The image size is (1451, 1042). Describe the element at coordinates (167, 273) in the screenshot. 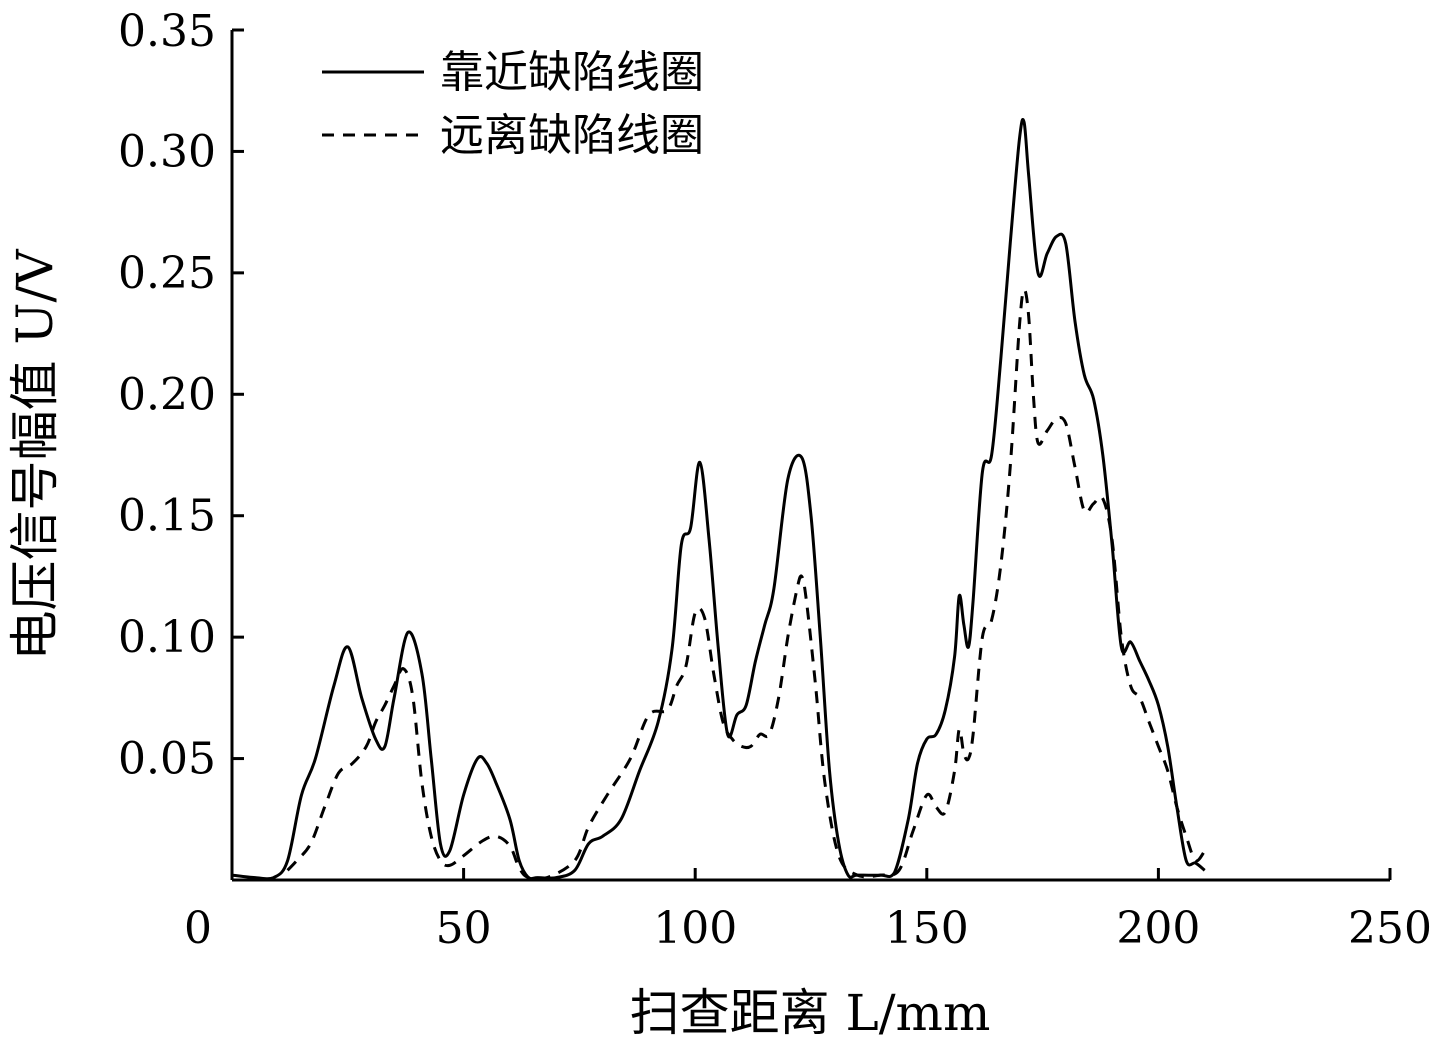

I see `y-tick-label: 0.25` at that location.